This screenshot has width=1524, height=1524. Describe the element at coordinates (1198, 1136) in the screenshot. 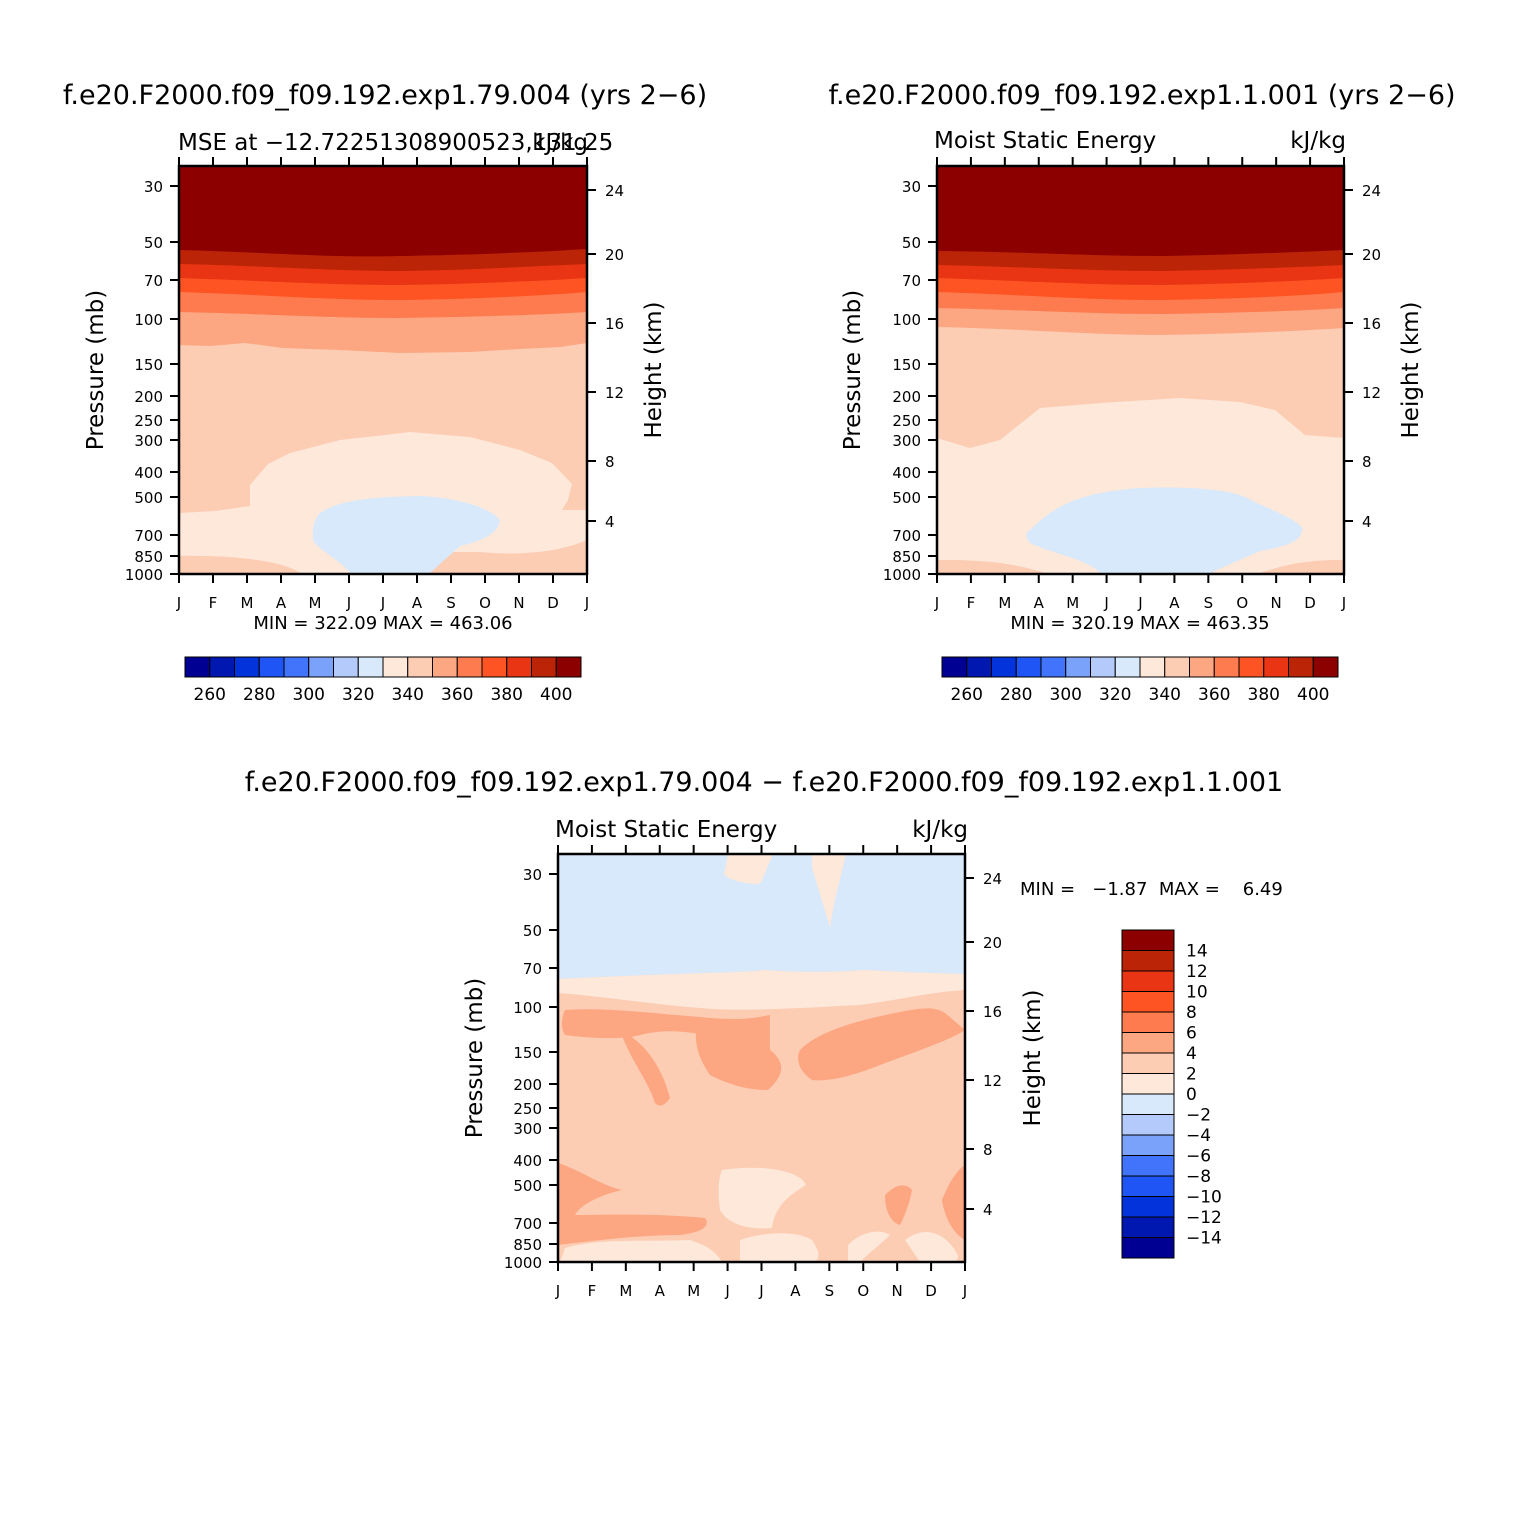

I see `colorbar-label: −4` at that location.